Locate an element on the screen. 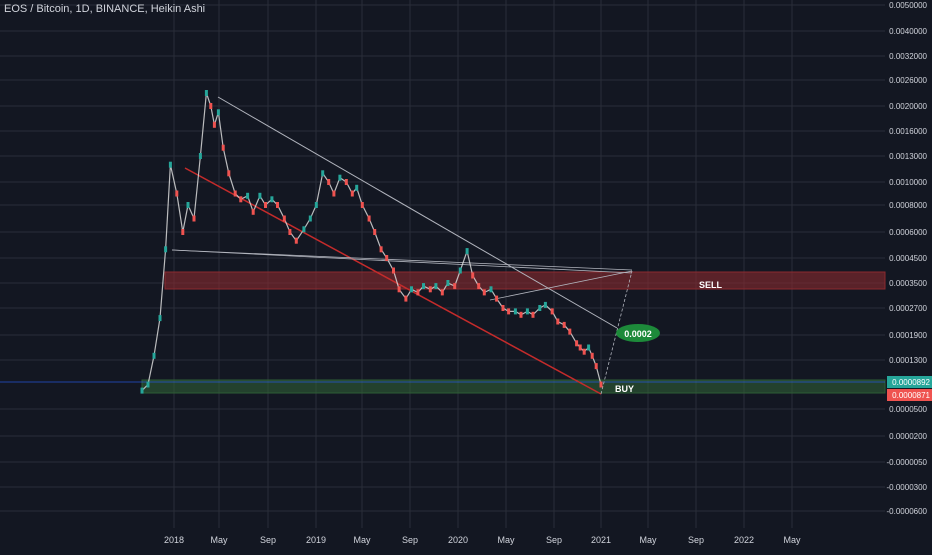 This screenshot has height=555, width=932. sell-zone is located at coordinates (525, 280).